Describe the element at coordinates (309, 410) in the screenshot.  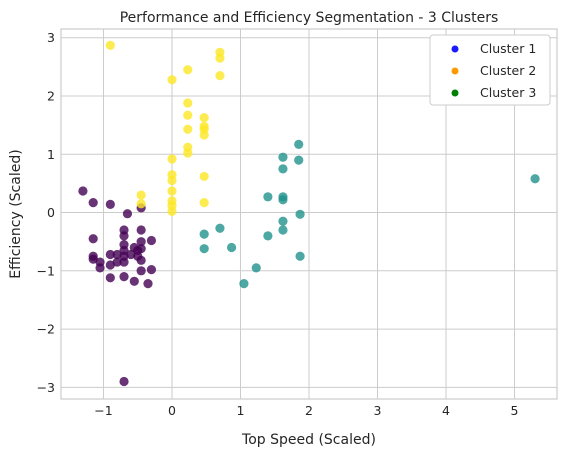
I see `x-tick-label: 2` at that location.